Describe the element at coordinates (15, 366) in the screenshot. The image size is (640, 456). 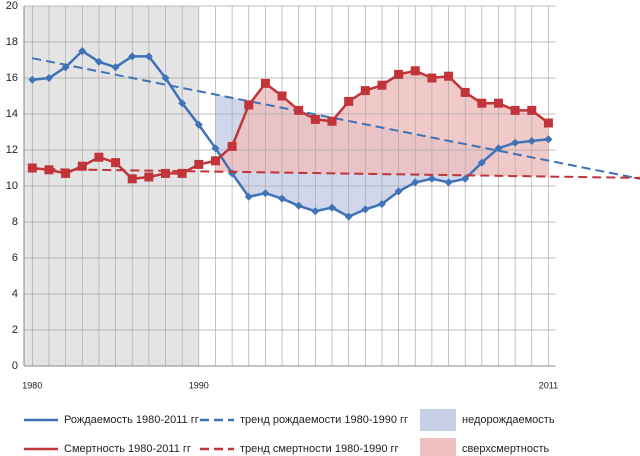
I see `y-tick-label: 0` at that location.